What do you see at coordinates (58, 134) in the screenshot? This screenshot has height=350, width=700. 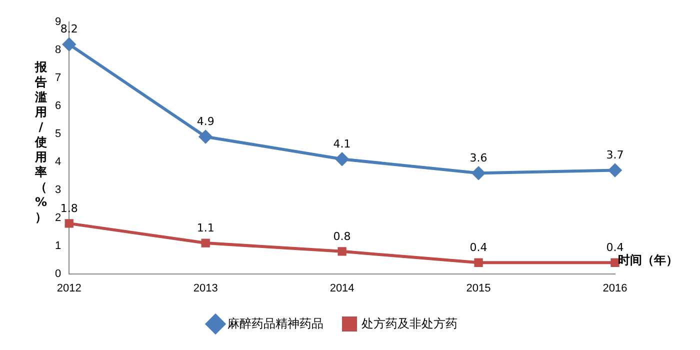 I see `y-tick-label: 5` at bounding box center [58, 134].